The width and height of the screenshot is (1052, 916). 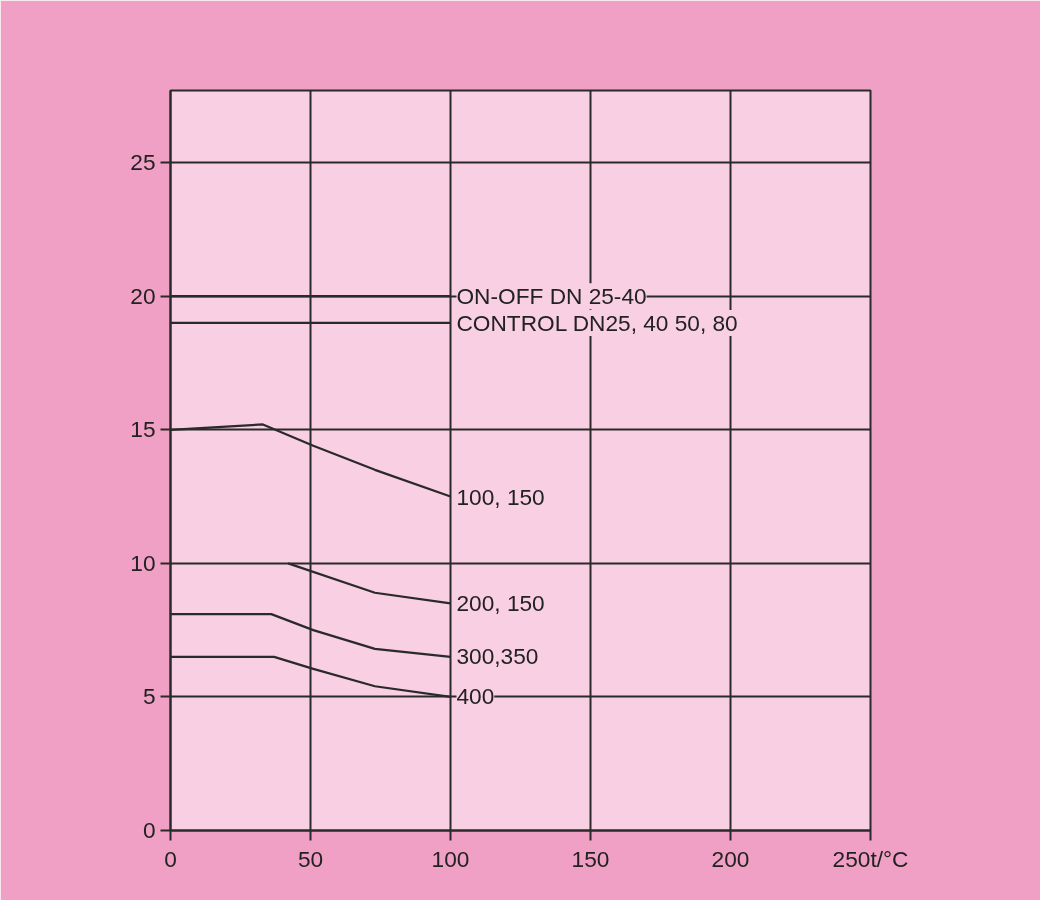 I want to click on y-tick-label: 15, so click(x=143, y=429).